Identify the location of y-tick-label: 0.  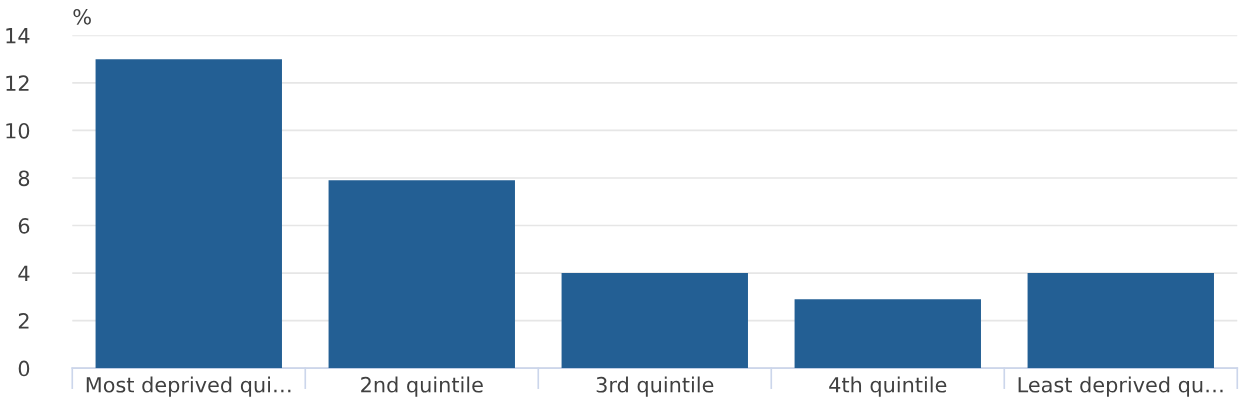
(24, 368).